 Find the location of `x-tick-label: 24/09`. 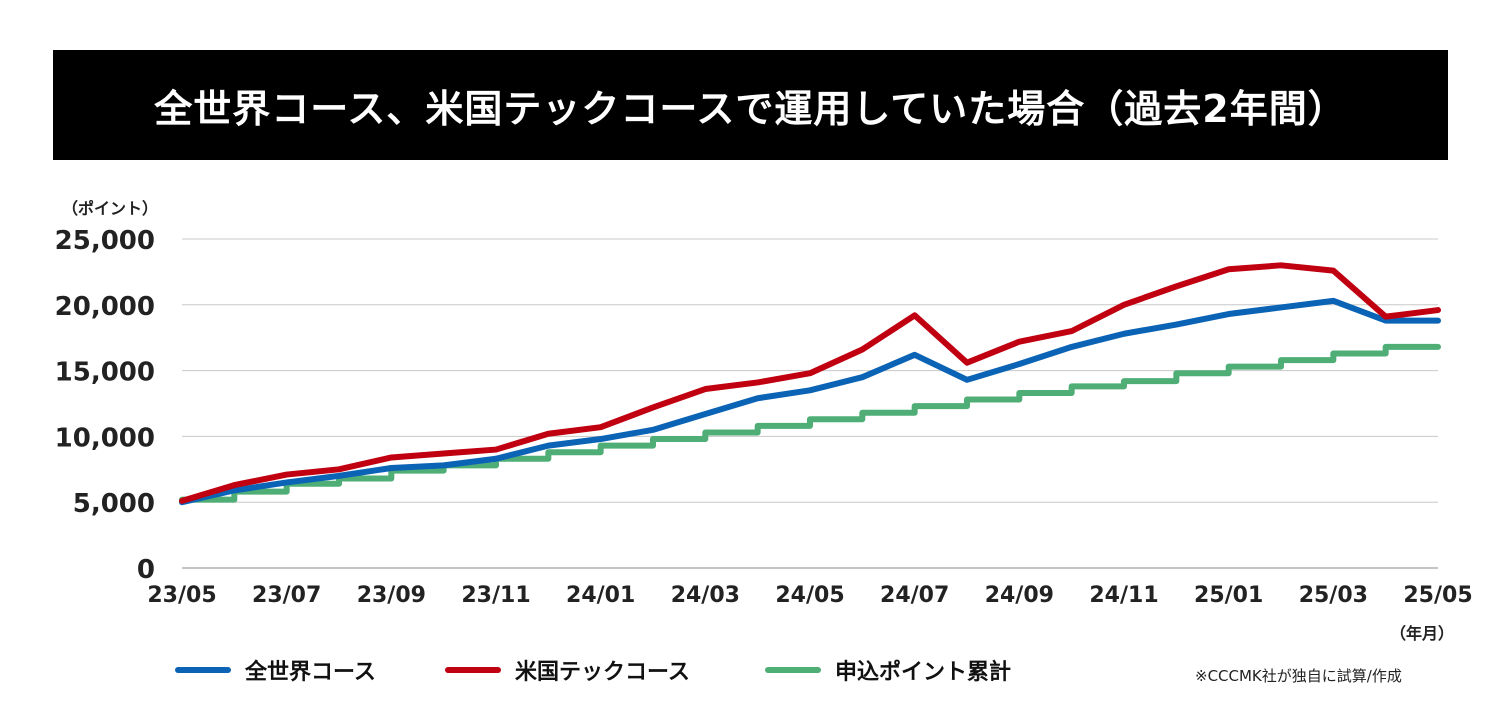

x-tick-label: 24/09 is located at coordinates (1019, 595).